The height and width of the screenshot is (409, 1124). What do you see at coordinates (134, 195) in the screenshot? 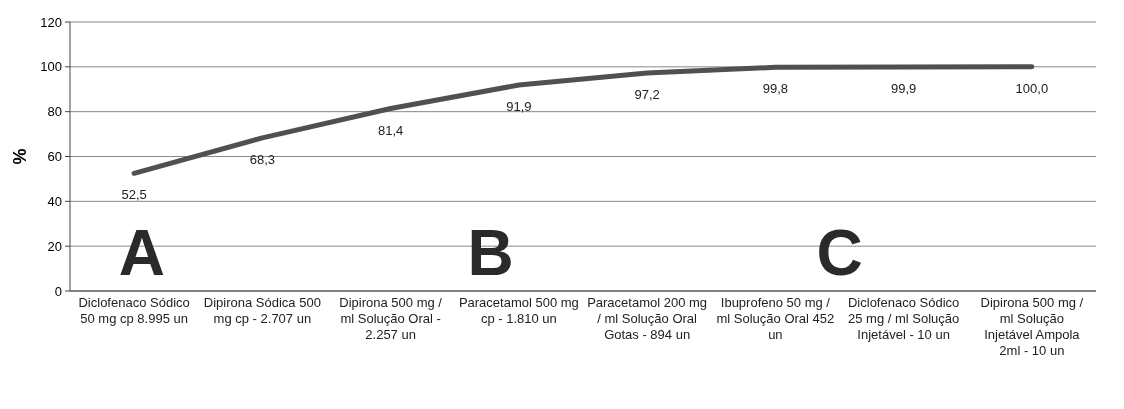
I see `data-label: 52,5` at bounding box center [134, 195].